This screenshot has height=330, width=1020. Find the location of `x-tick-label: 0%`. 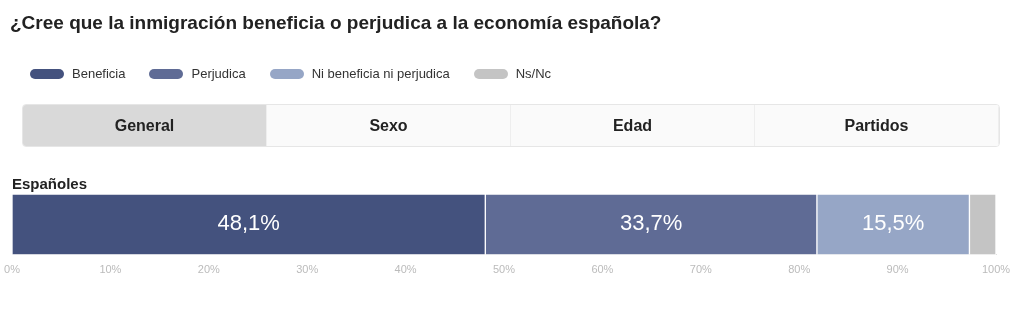

x-tick-label: 0% is located at coordinates (12, 269).